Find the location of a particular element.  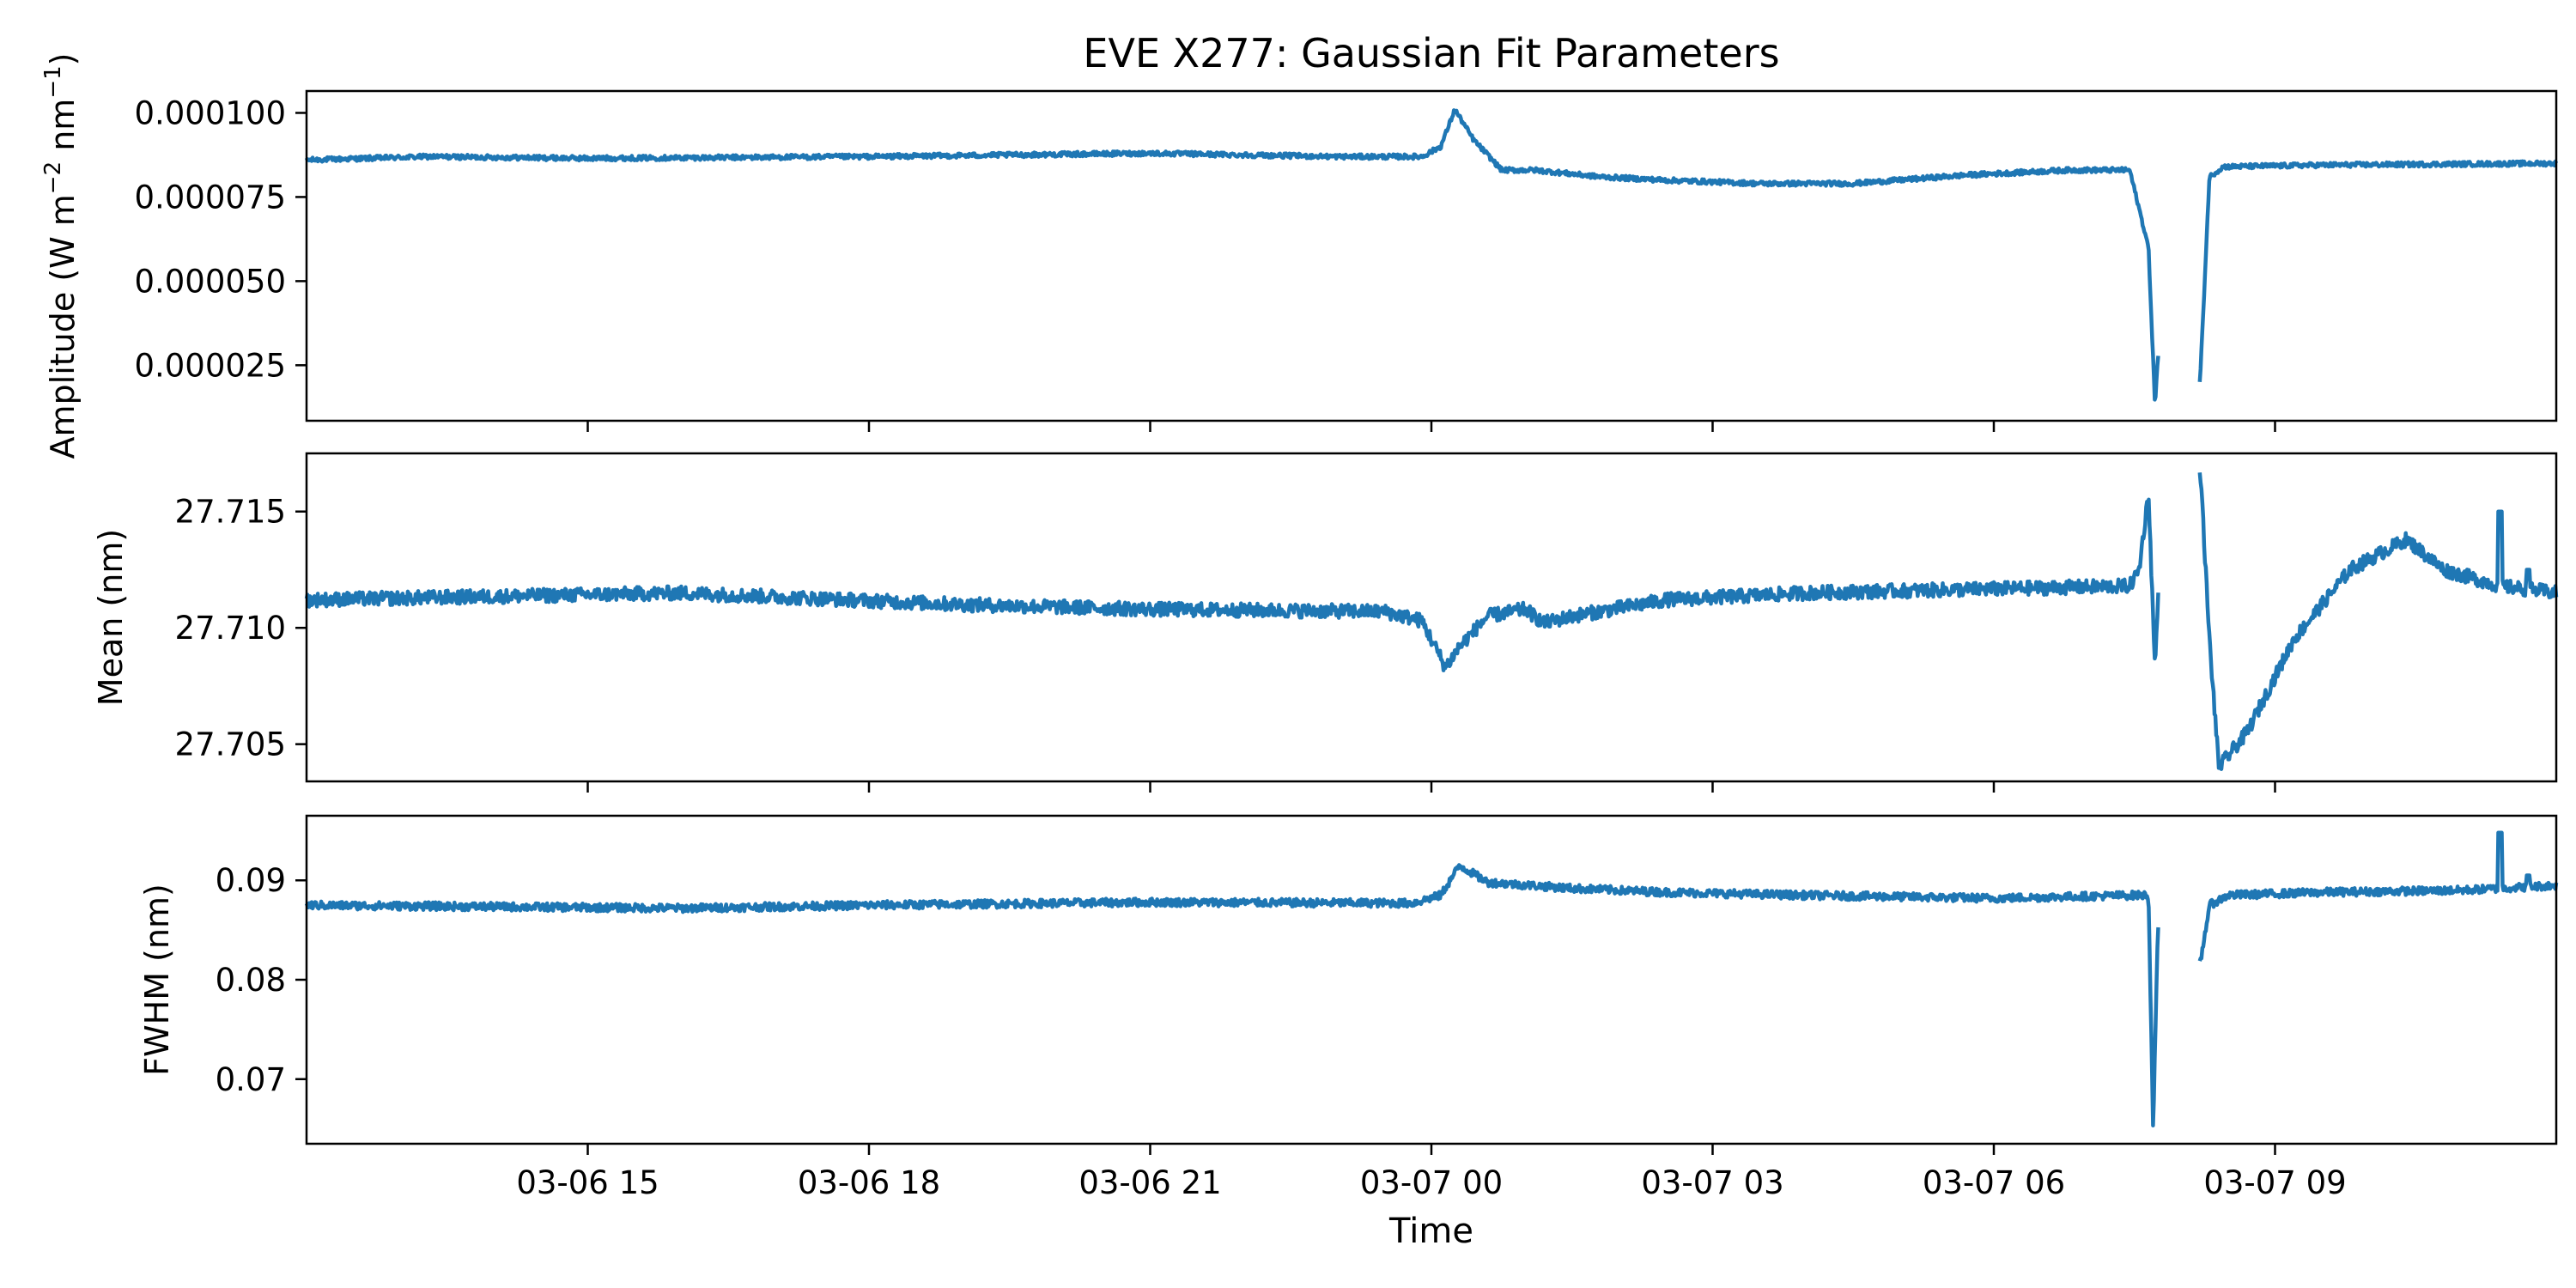

fwhm-ytick-label: 0.07 is located at coordinates (251, 1079).